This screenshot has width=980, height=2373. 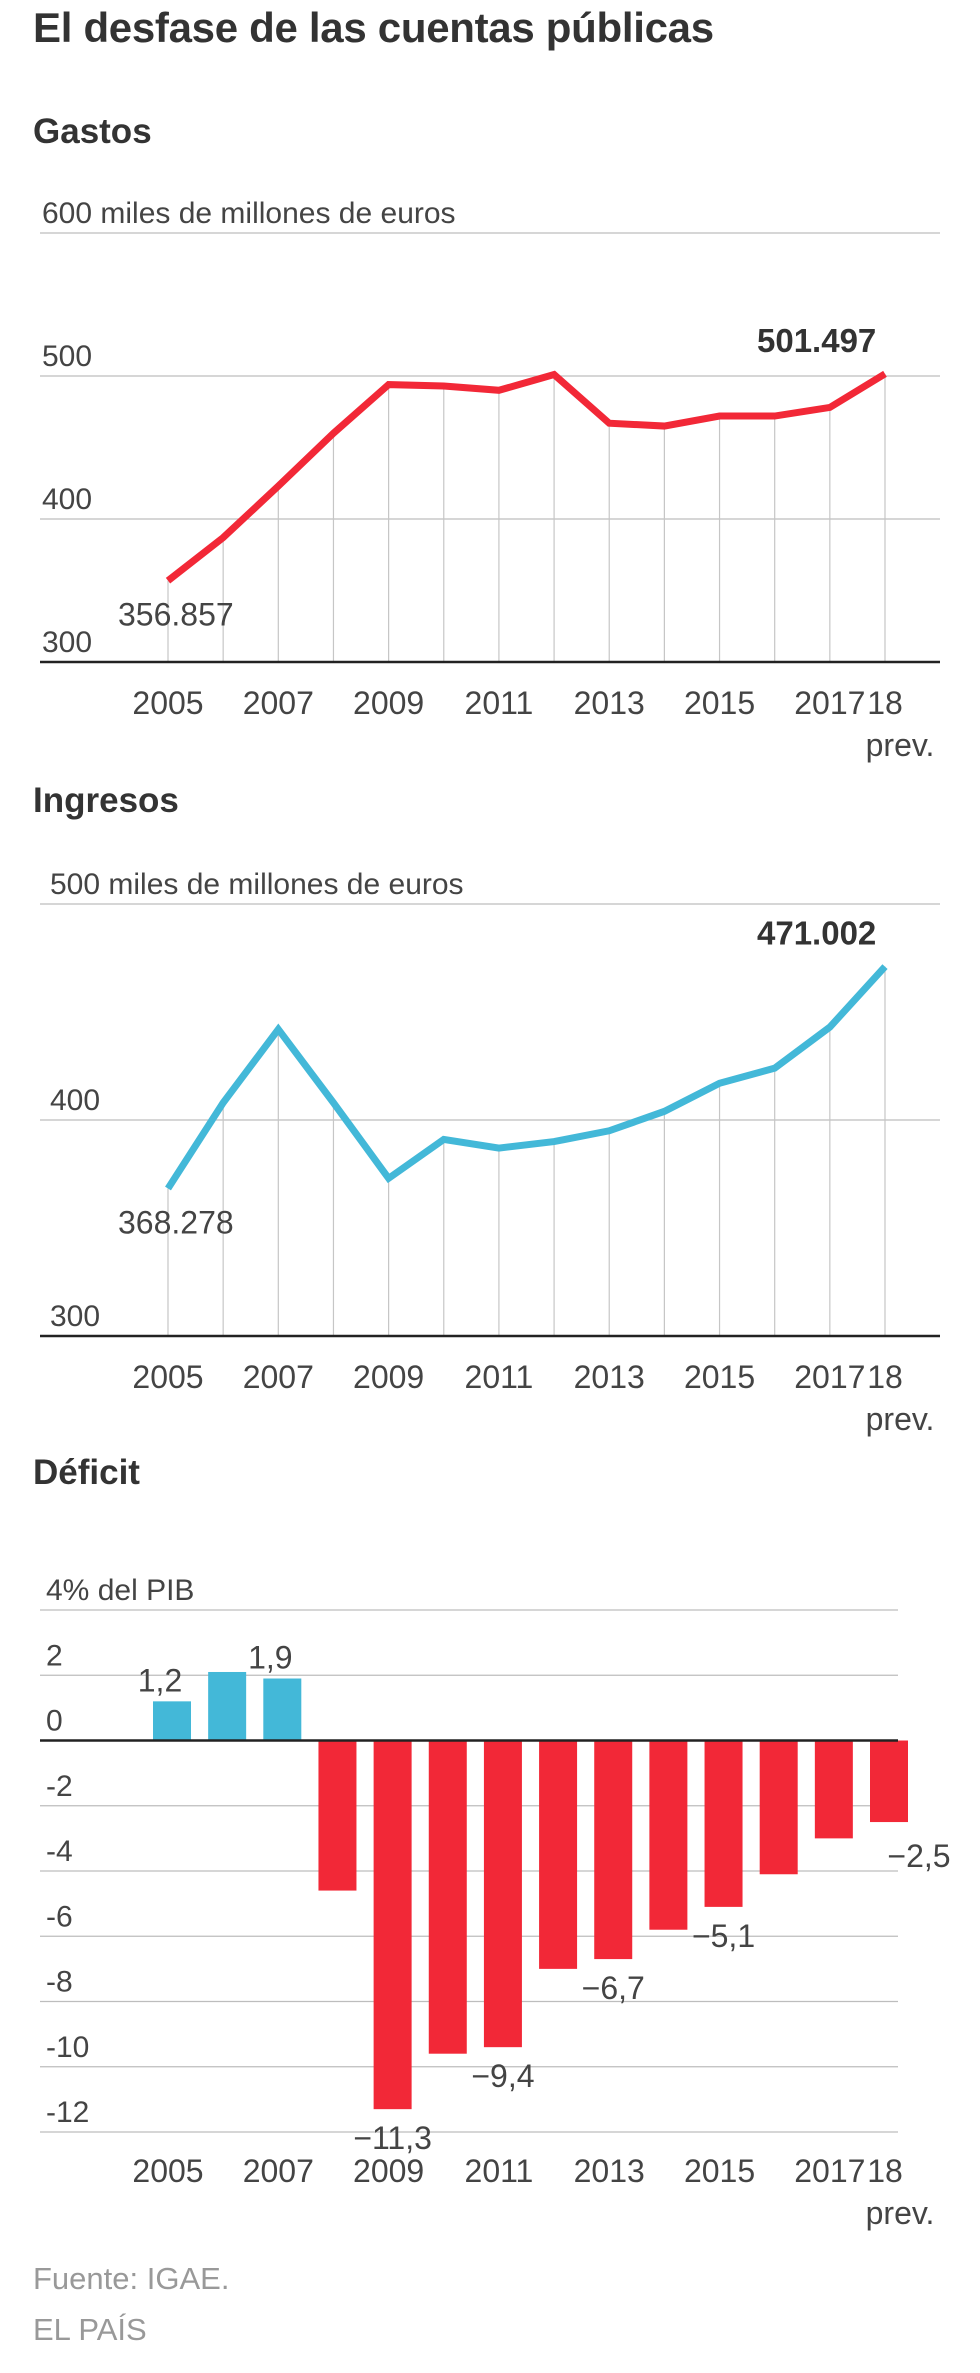 What do you see at coordinates (613, 1988) in the screenshot?
I see `bar-value-label: −6,7` at bounding box center [613, 1988].